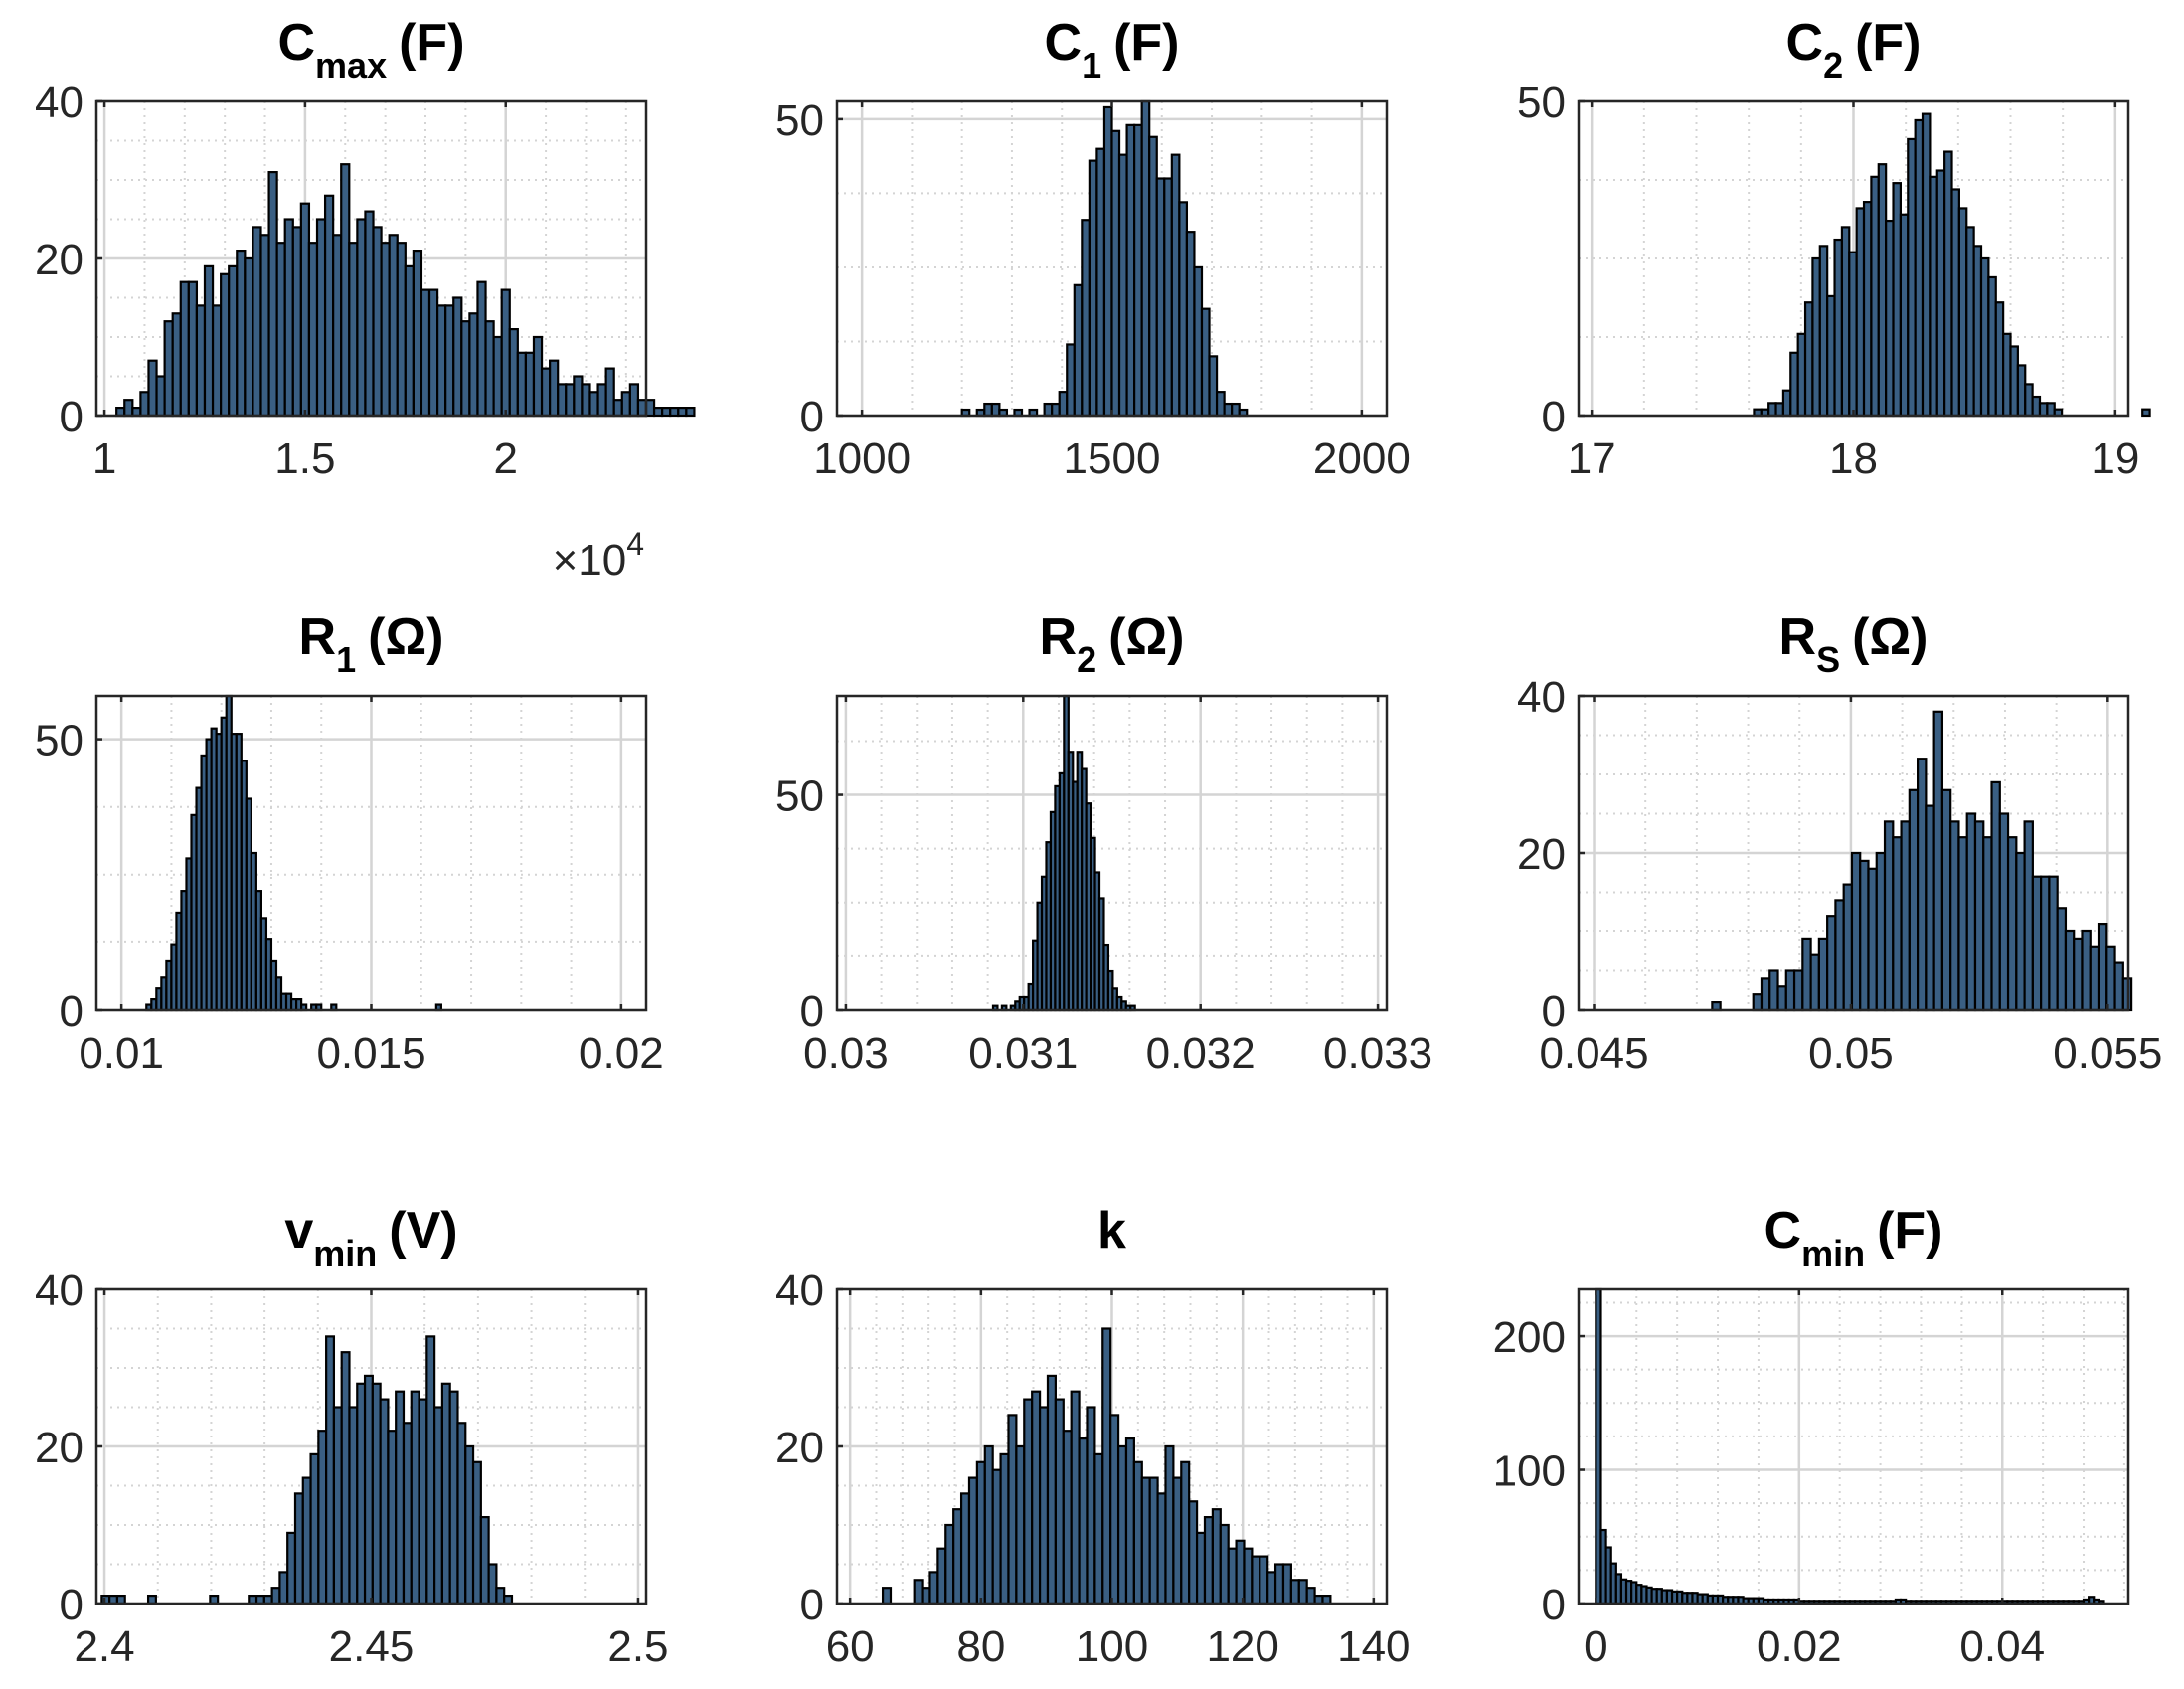  Describe the element at coordinates (1091, 65) in the screenshot. I see `title-subscript: 1` at that location.